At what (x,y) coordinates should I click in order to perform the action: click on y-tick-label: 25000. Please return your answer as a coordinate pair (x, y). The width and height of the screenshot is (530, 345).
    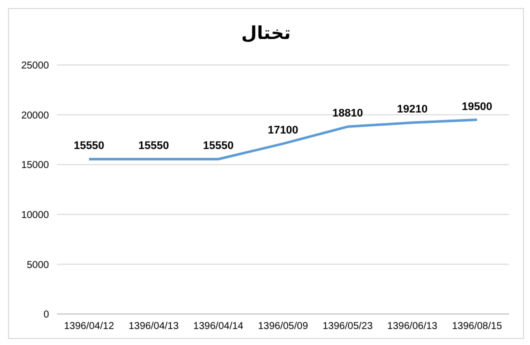
    Looking at the image, I should click on (35, 66).